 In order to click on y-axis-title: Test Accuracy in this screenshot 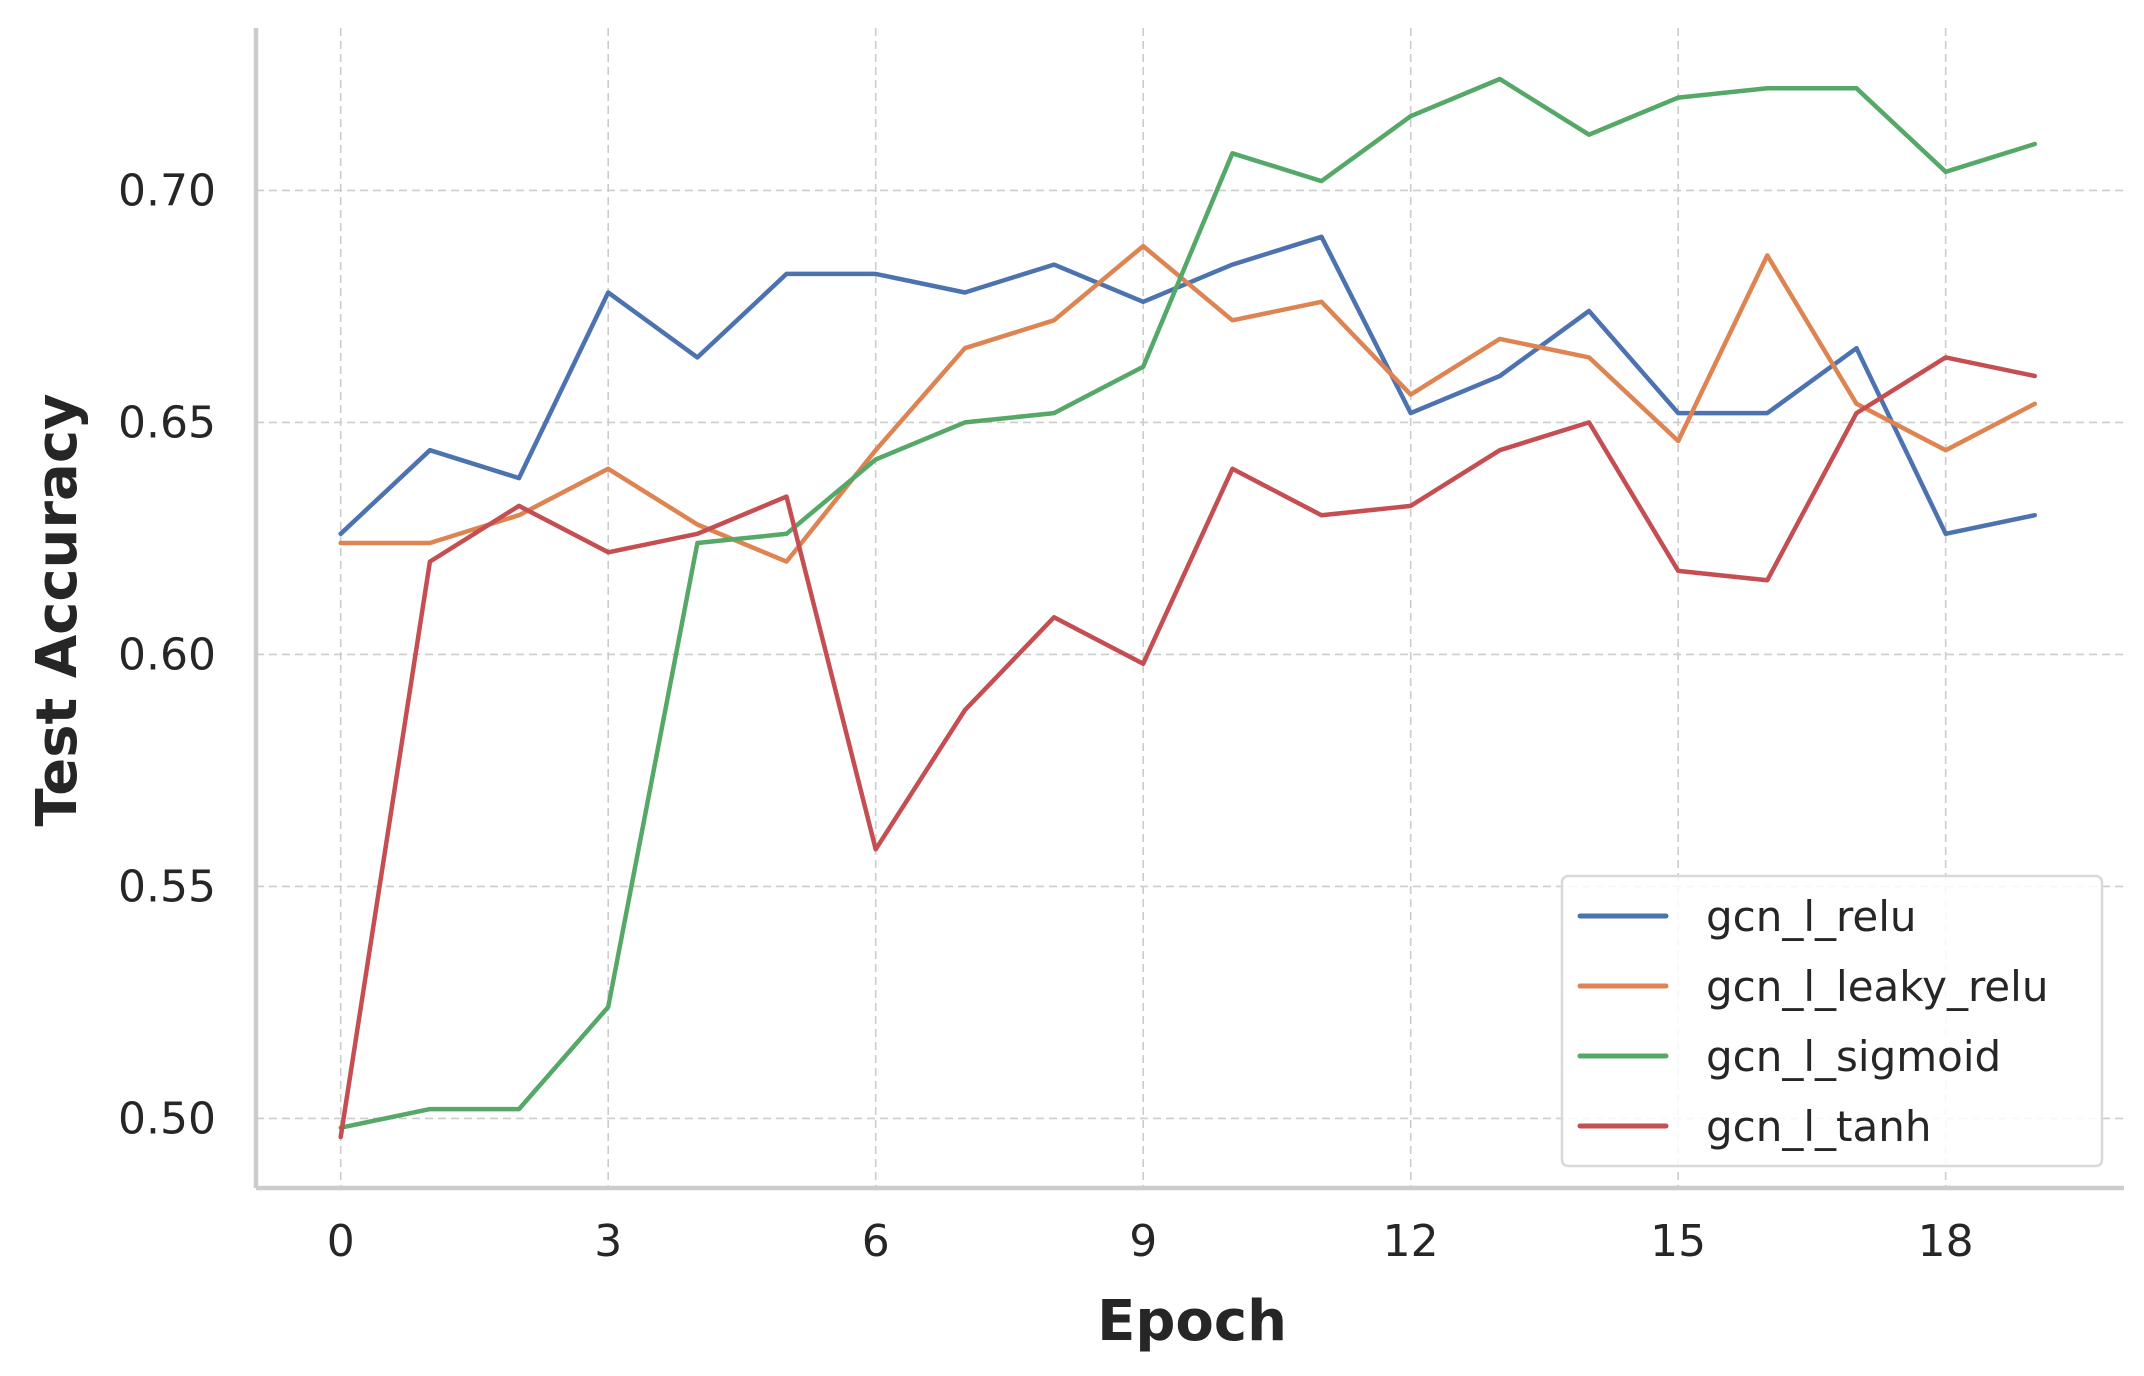, I will do `click(57, 609)`.